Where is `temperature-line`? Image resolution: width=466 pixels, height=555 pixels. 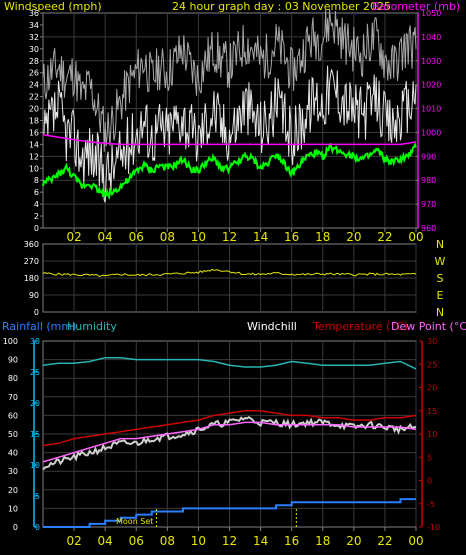 temperature-line is located at coordinates (229, 428).